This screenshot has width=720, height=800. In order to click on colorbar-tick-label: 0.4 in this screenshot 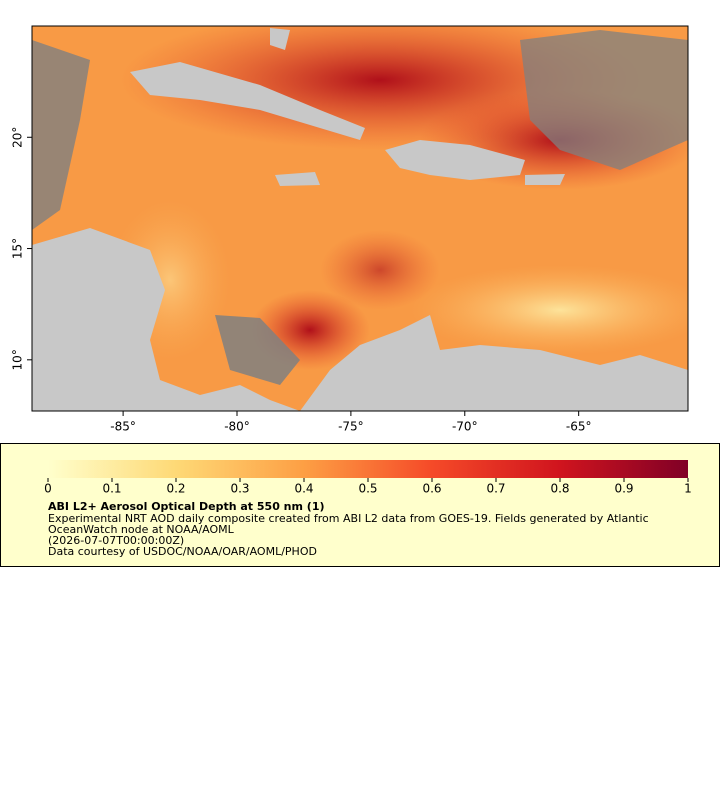, I will do `click(303, 489)`.